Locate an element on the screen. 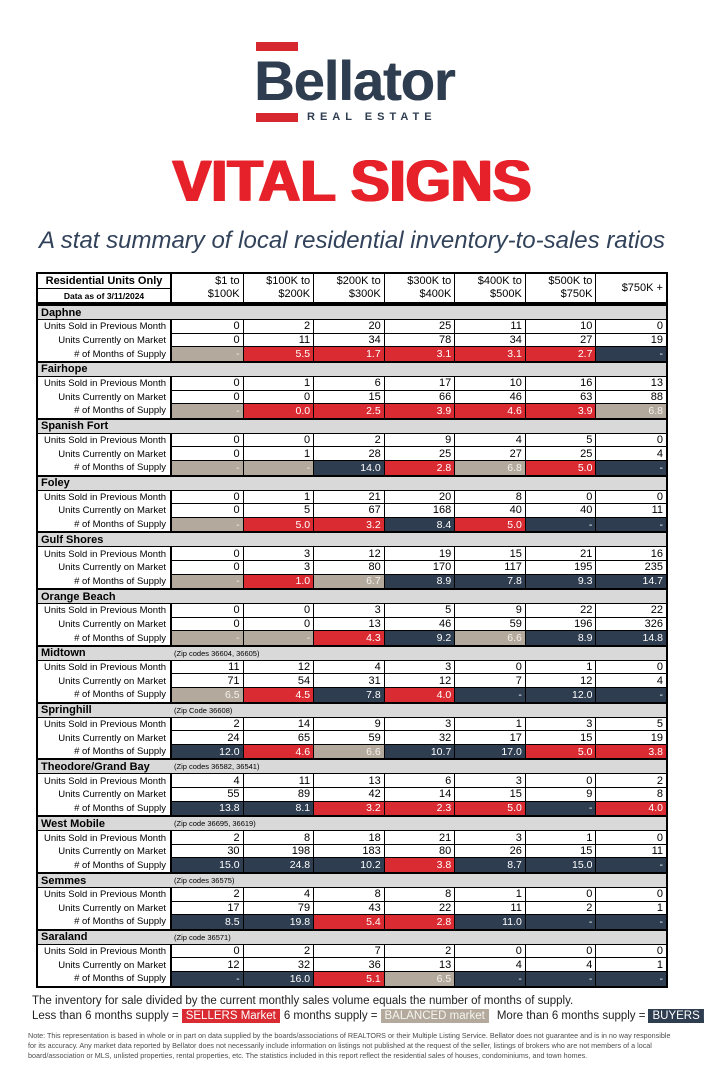 This screenshot has width=704, height=1066. value-cell: 22 is located at coordinates (560, 611).